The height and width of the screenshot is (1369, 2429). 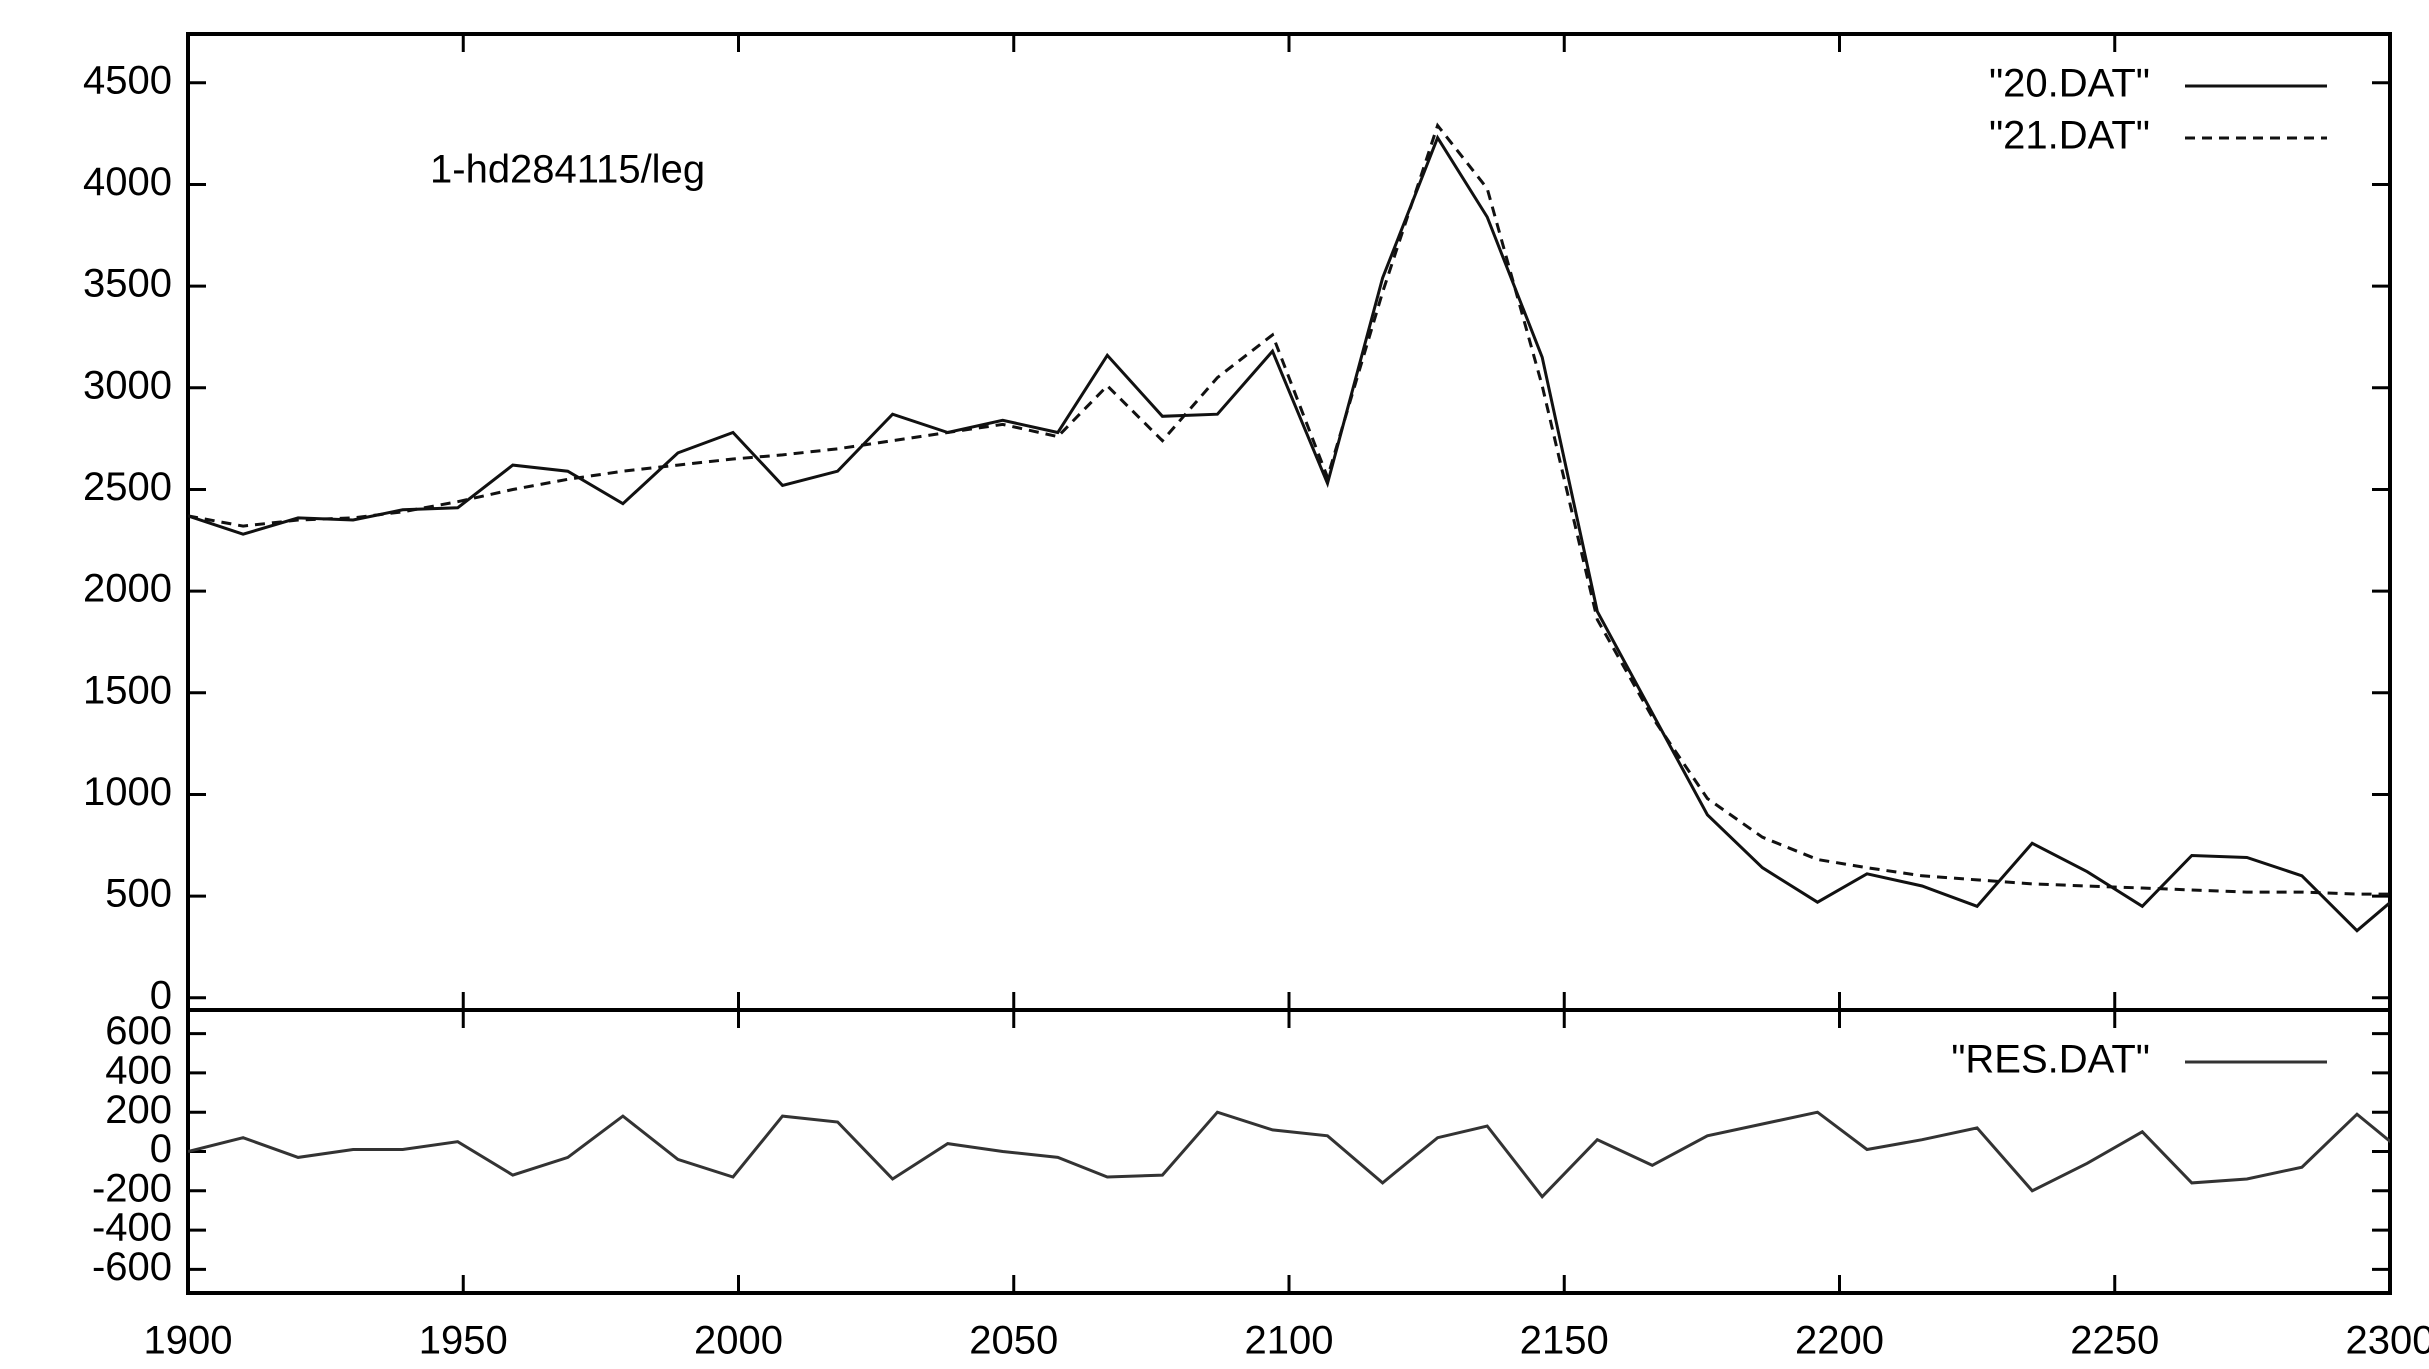 What do you see at coordinates (127, 80) in the screenshot?
I see `y-tick-label: 4500` at bounding box center [127, 80].